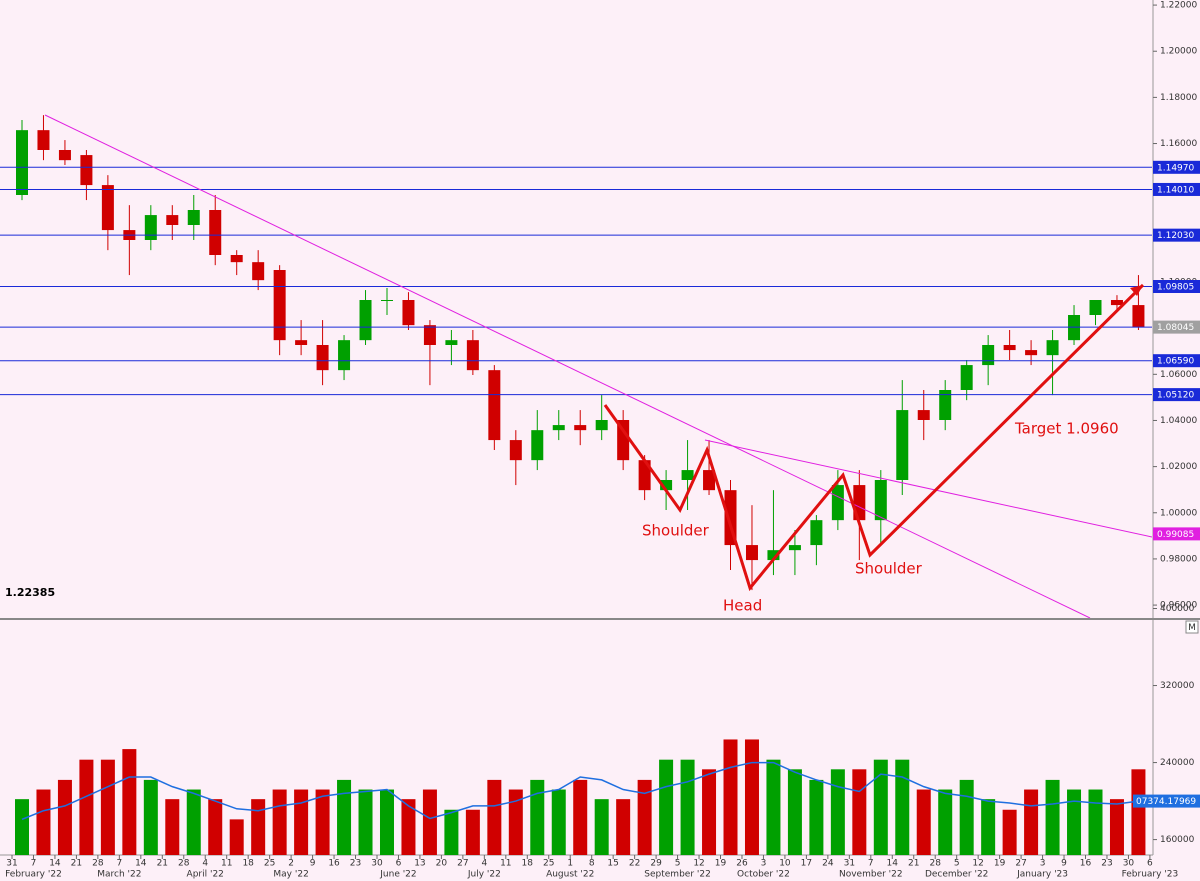  I want to click on month-label: July '22, so click(484, 875).